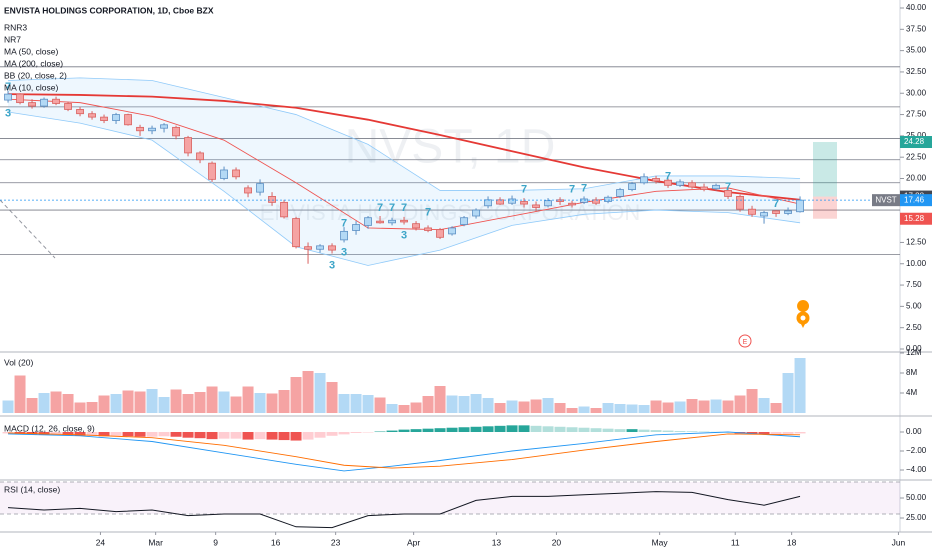 The height and width of the screenshot is (550, 932). I want to click on earnings-letter: E, so click(745, 342).